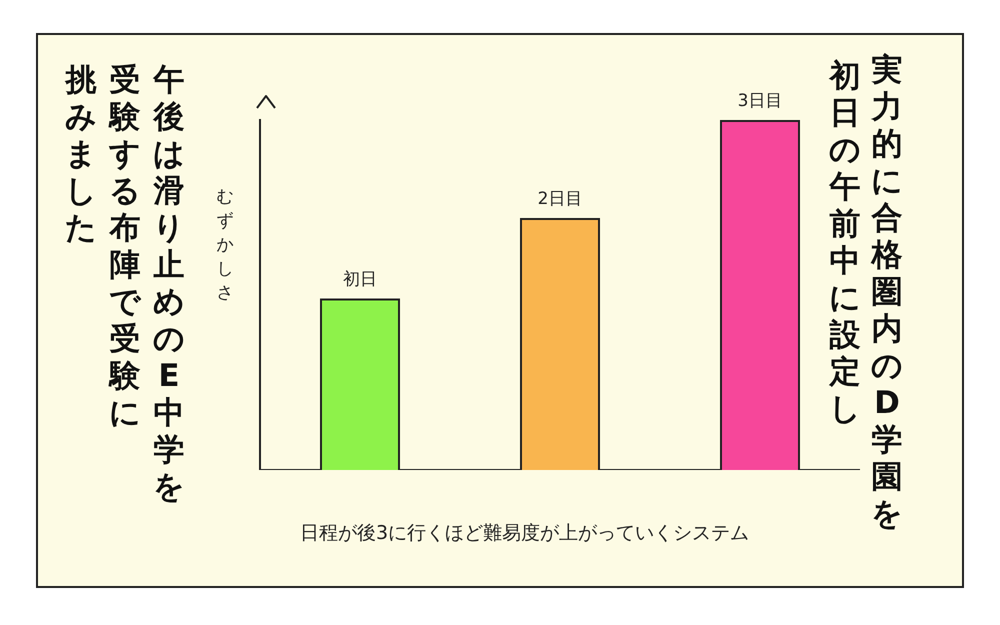  I want to click on text: 午後は滑り止めのE中学を, so click(169, 283).